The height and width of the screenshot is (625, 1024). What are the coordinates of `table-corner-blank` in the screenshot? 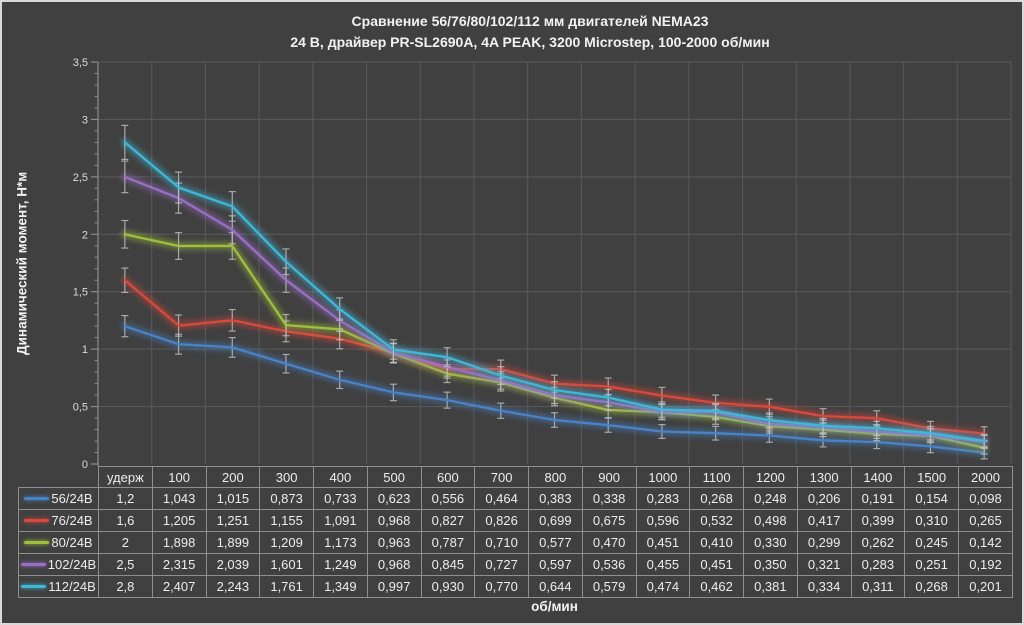 It's located at (59, 477).